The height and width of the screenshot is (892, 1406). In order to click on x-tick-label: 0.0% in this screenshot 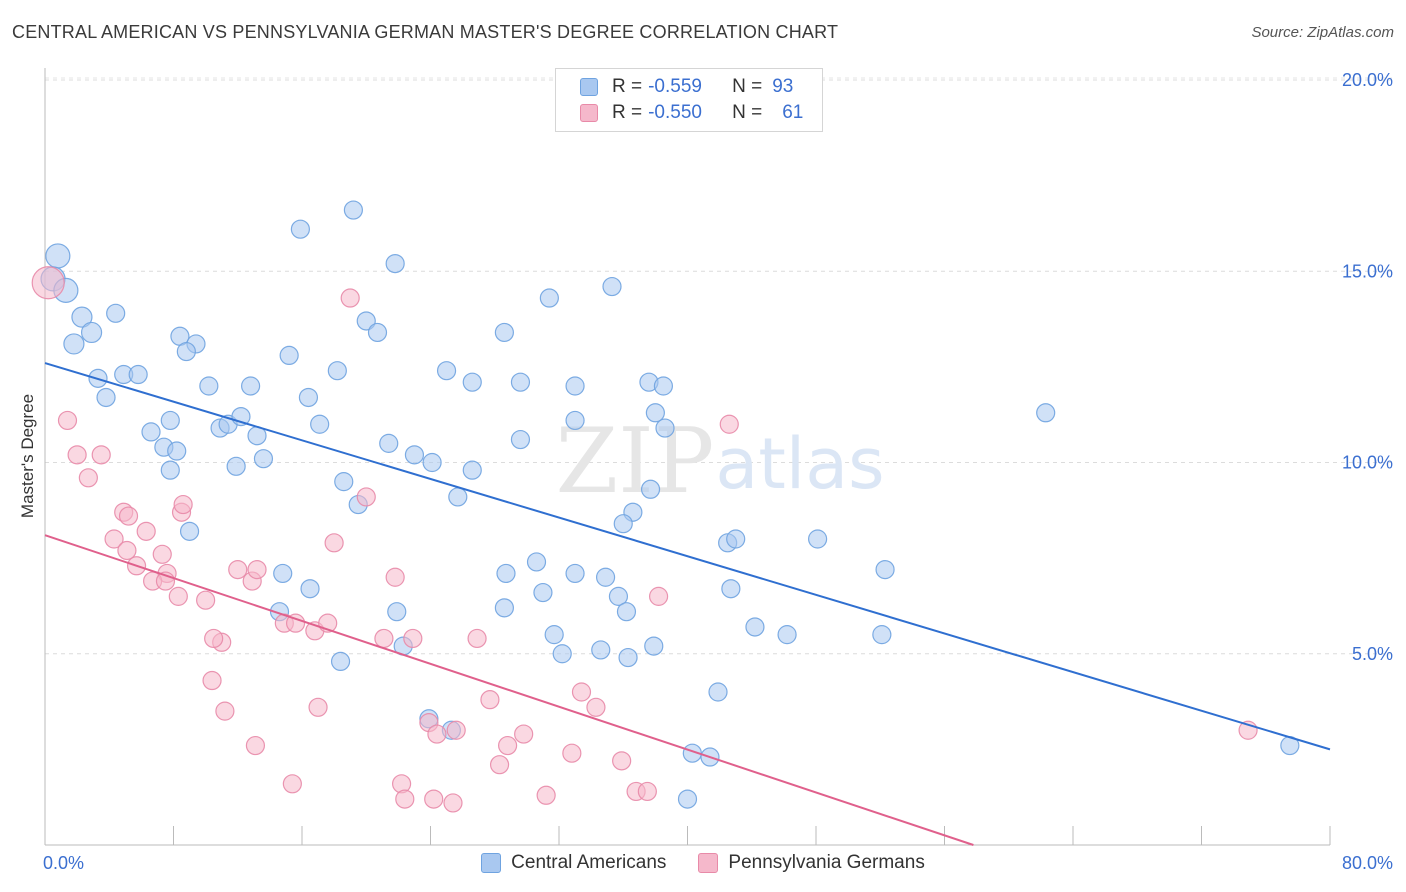, I will do `click(63, 863)`.